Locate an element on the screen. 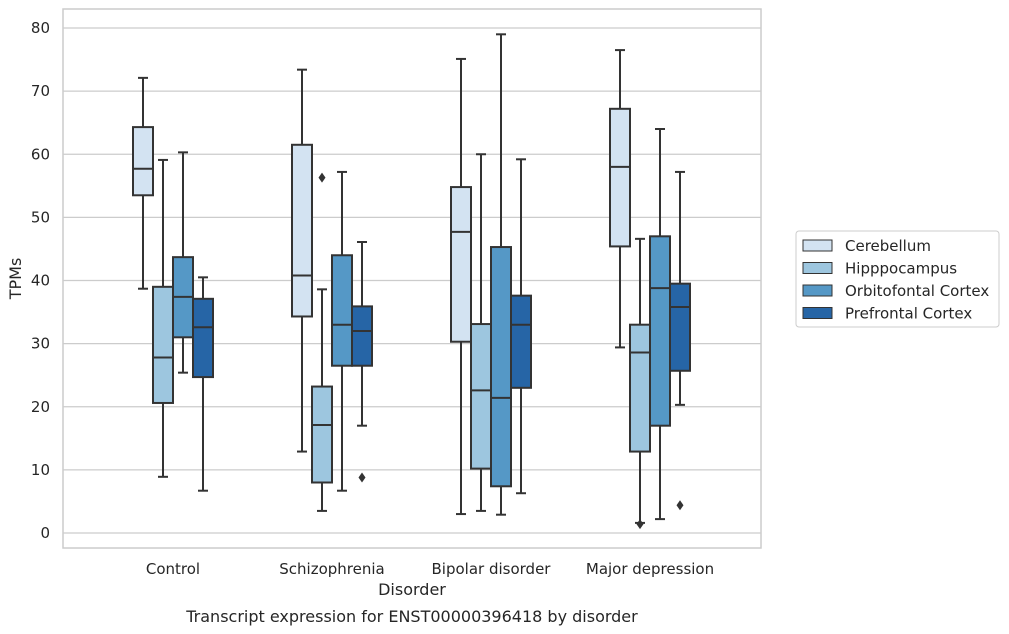 The height and width of the screenshot is (634, 1009). y-tick-label: 50 is located at coordinates (40, 217).